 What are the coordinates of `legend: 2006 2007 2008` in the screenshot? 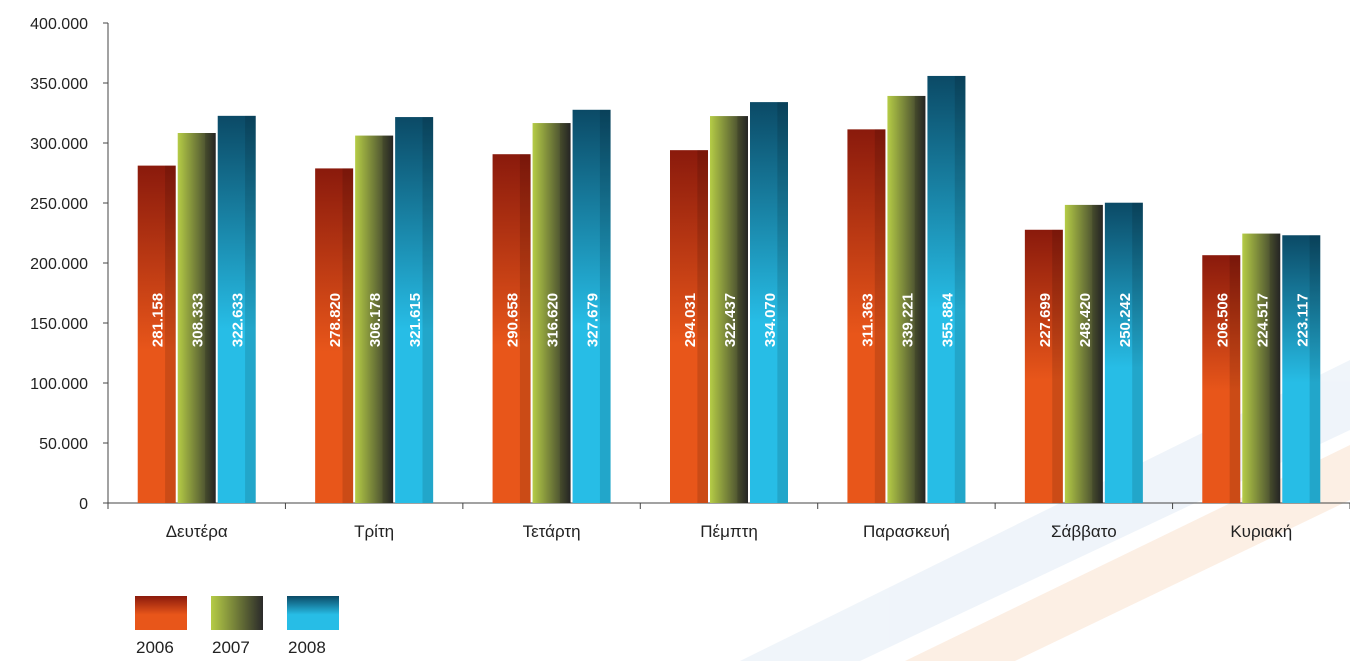 It's located at (237, 626).